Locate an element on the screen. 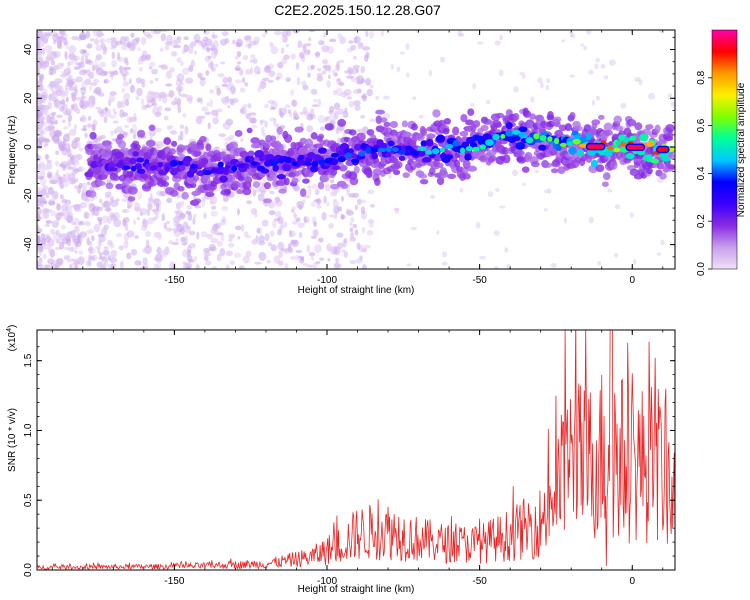  x-tick-label: -50 is located at coordinates (479, 581).